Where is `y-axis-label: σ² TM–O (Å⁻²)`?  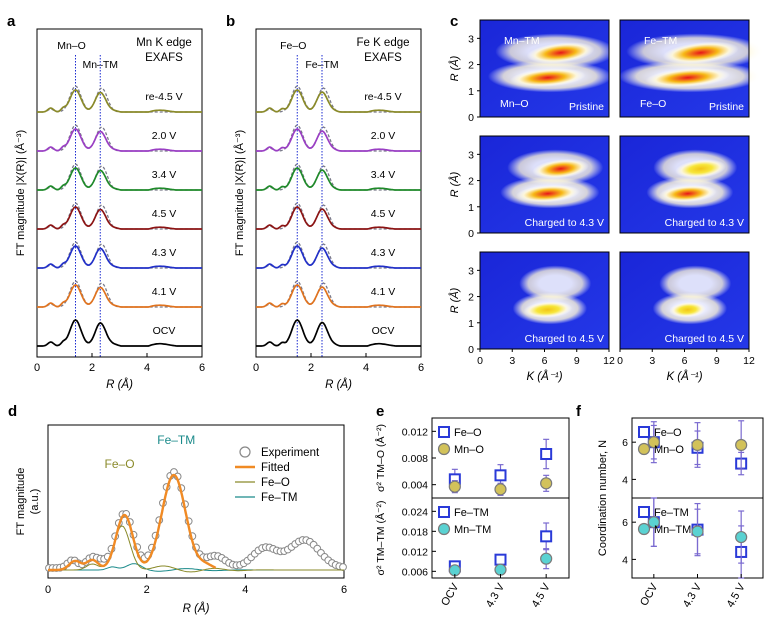 y-axis-label: σ² TM–O (Å⁻²) is located at coordinates (380, 458).